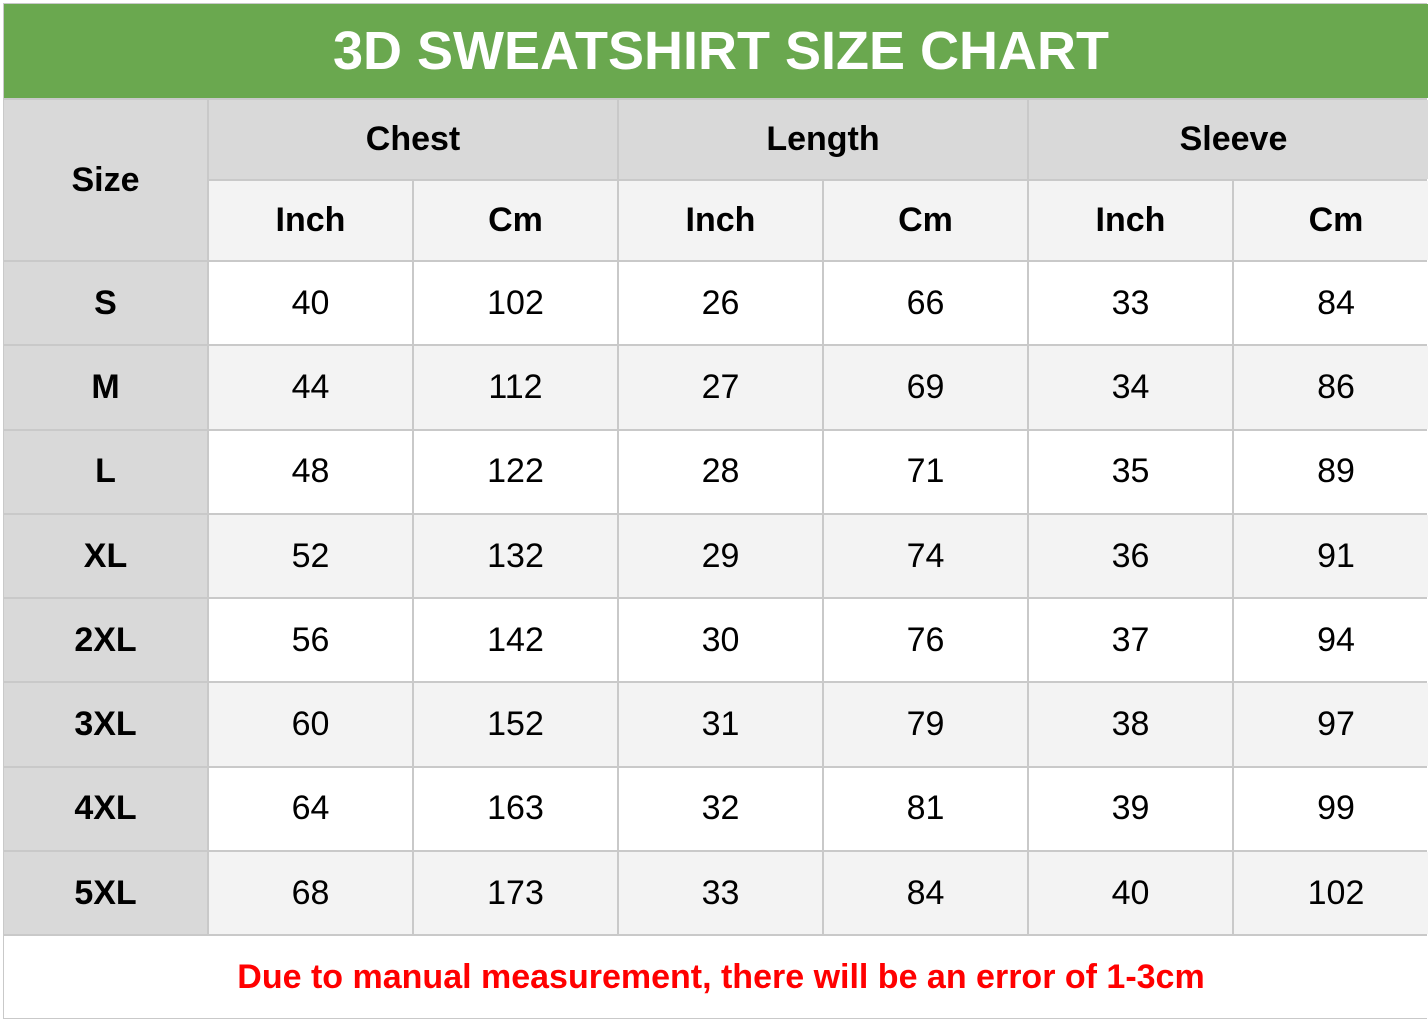 The image size is (1428, 1019). Describe the element at coordinates (310, 556) in the screenshot. I see `table-cell: 52` at that location.